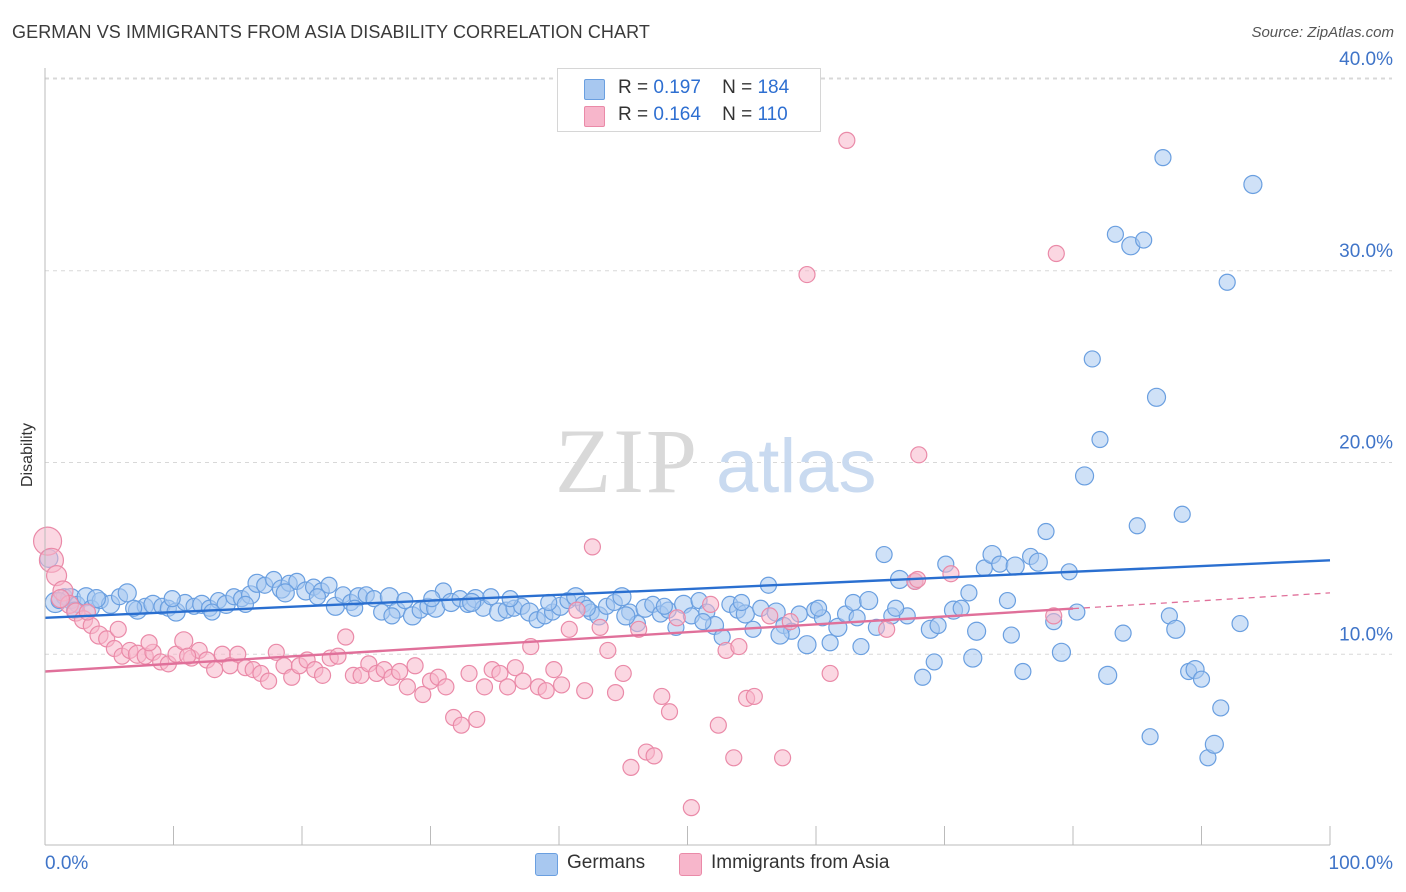 The width and height of the screenshot is (1406, 892). What do you see at coordinates (66, 863) in the screenshot?
I see `x-tick-label-min: 0.0%` at bounding box center [66, 863].